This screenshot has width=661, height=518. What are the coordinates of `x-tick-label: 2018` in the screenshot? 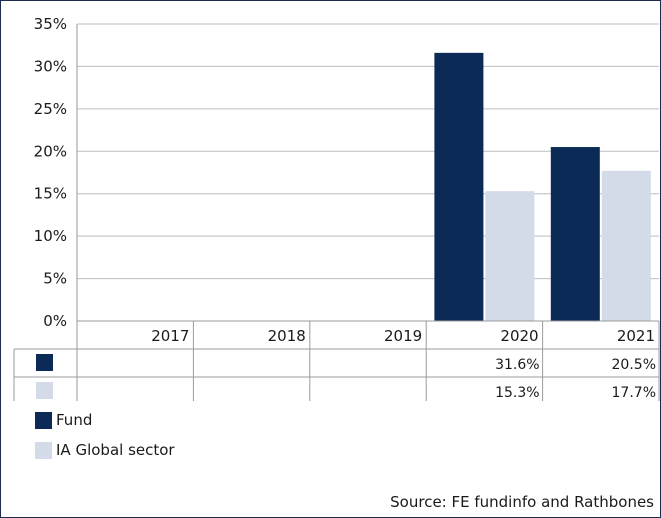 It's located at (287, 336).